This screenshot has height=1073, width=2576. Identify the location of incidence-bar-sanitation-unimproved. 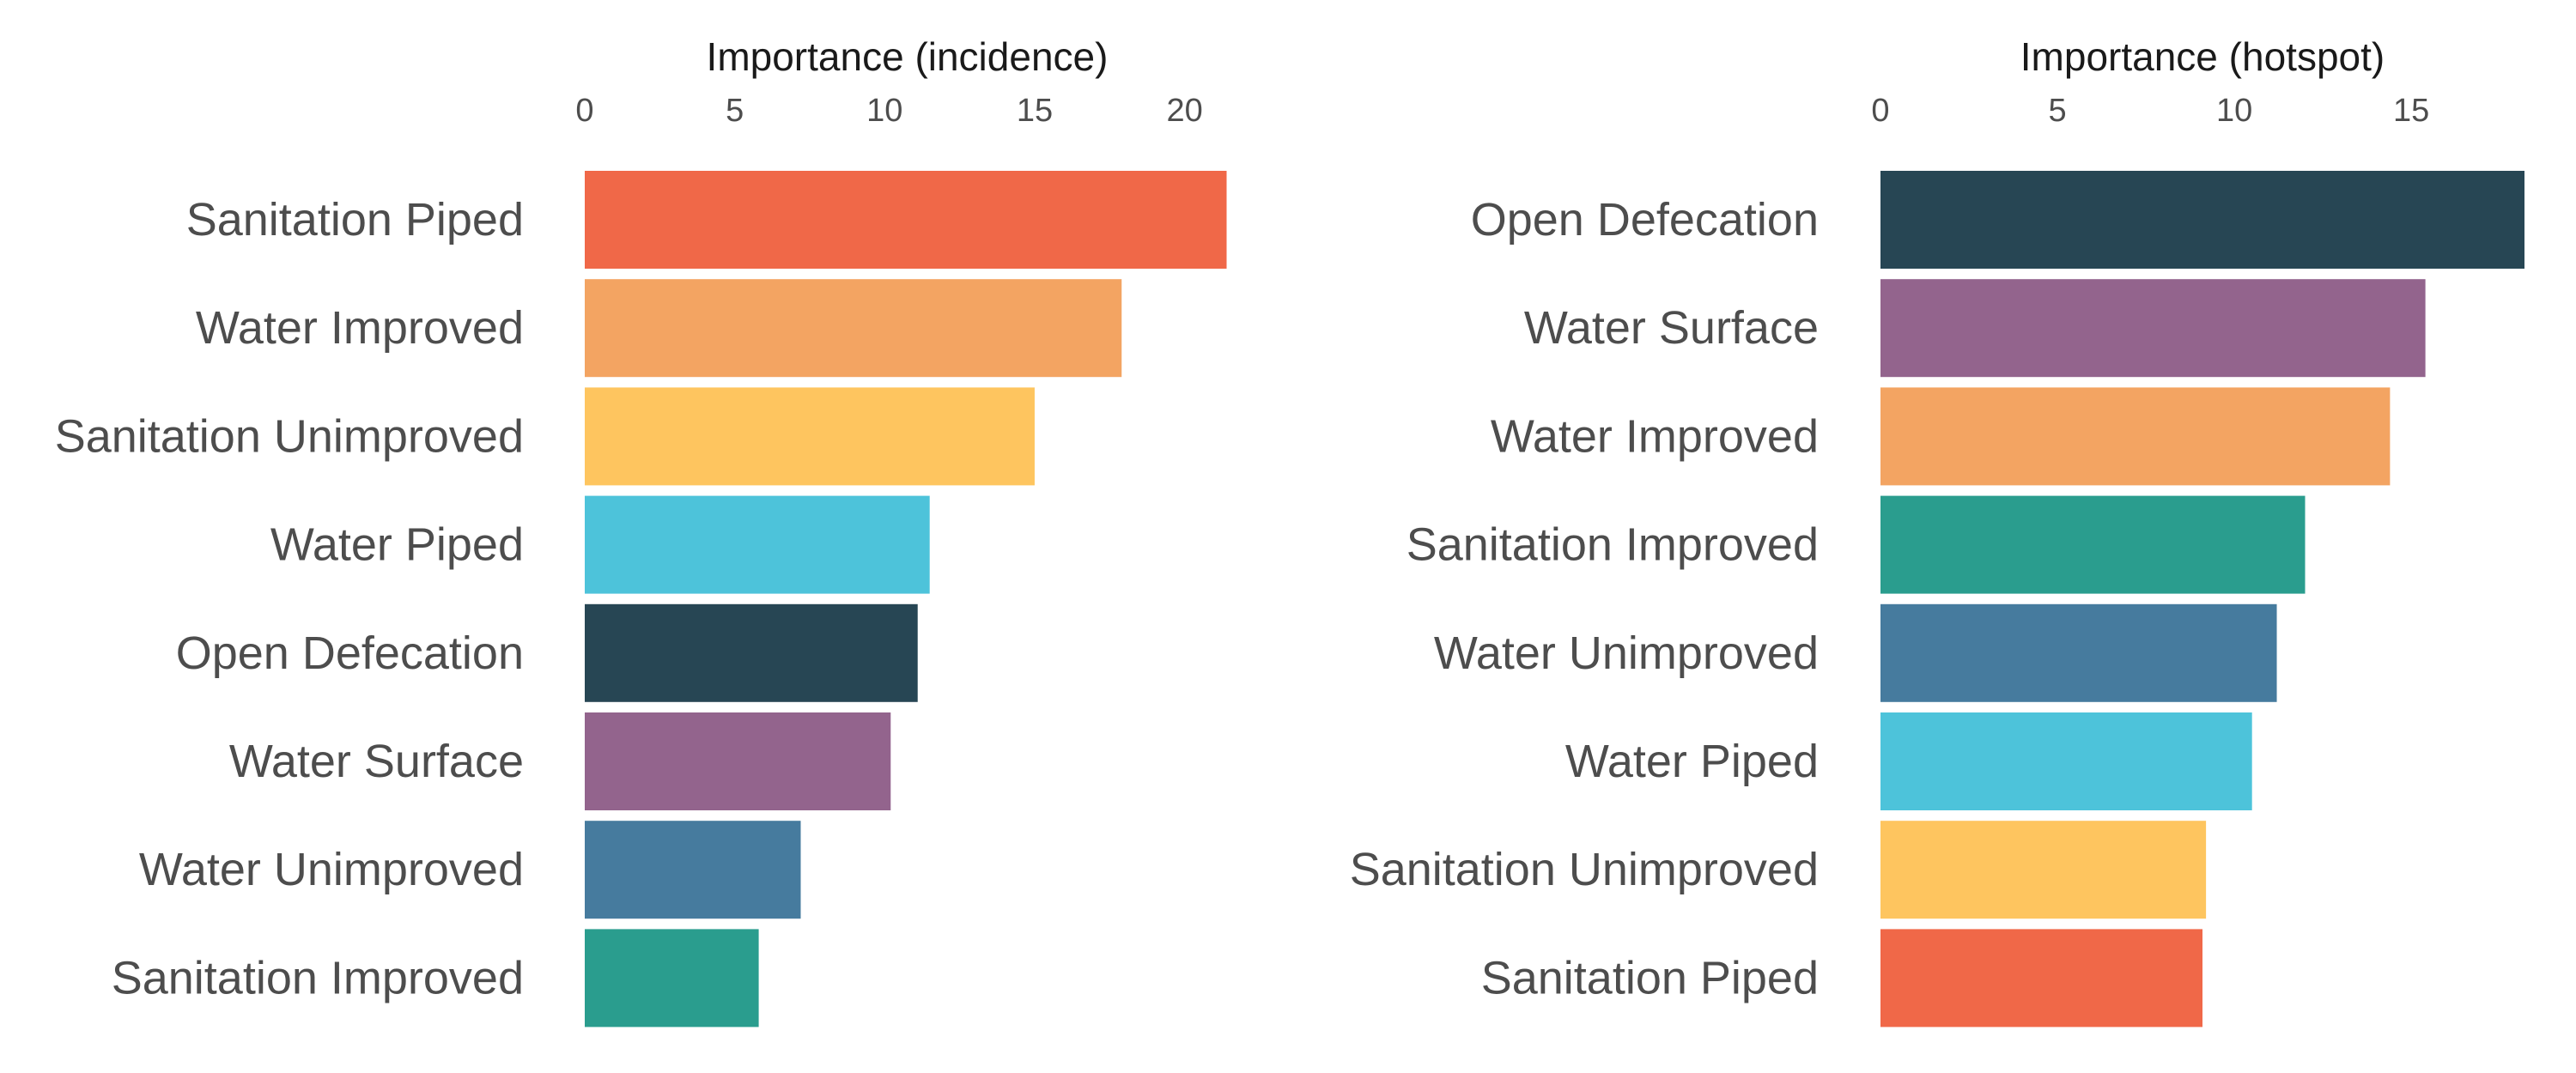
(810, 436).